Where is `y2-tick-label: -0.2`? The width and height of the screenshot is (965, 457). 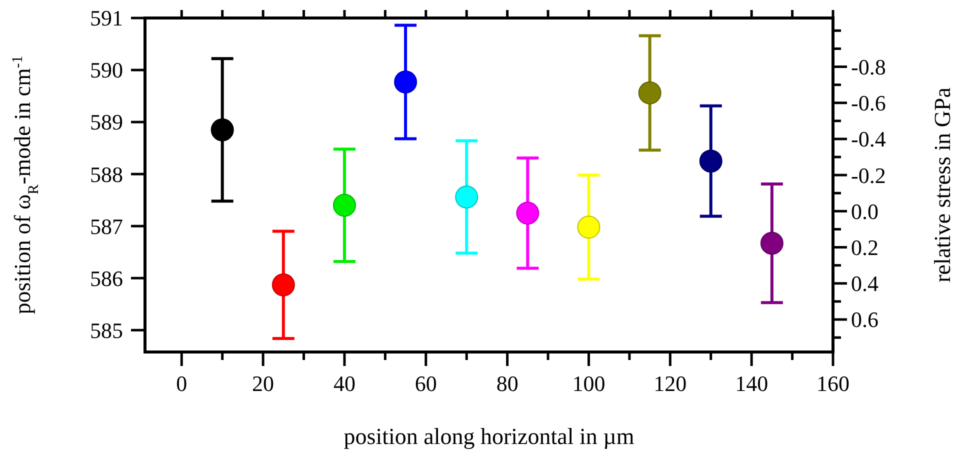
y2-tick-label: -0.2 is located at coordinates (868, 175).